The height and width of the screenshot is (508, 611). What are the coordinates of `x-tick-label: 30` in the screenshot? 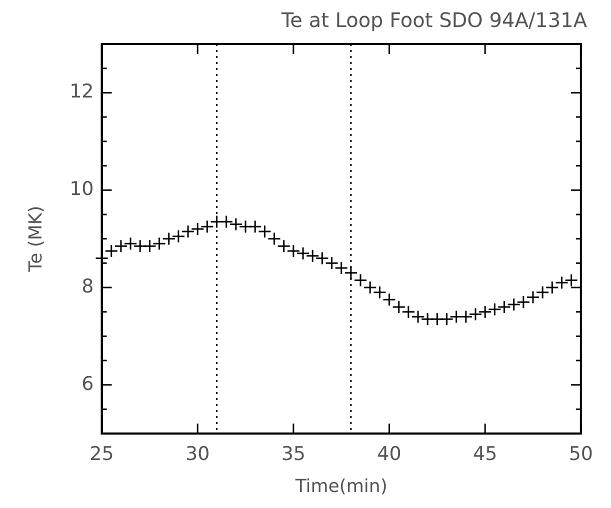 It's located at (198, 453).